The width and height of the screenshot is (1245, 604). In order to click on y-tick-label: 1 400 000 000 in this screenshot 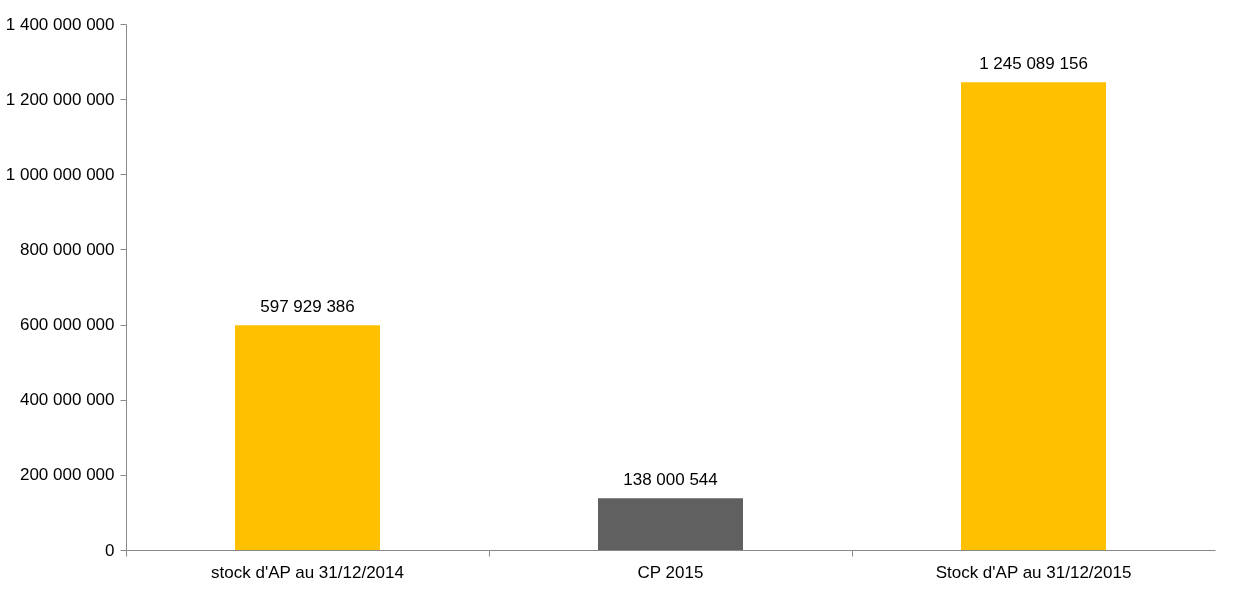, I will do `click(60, 24)`.